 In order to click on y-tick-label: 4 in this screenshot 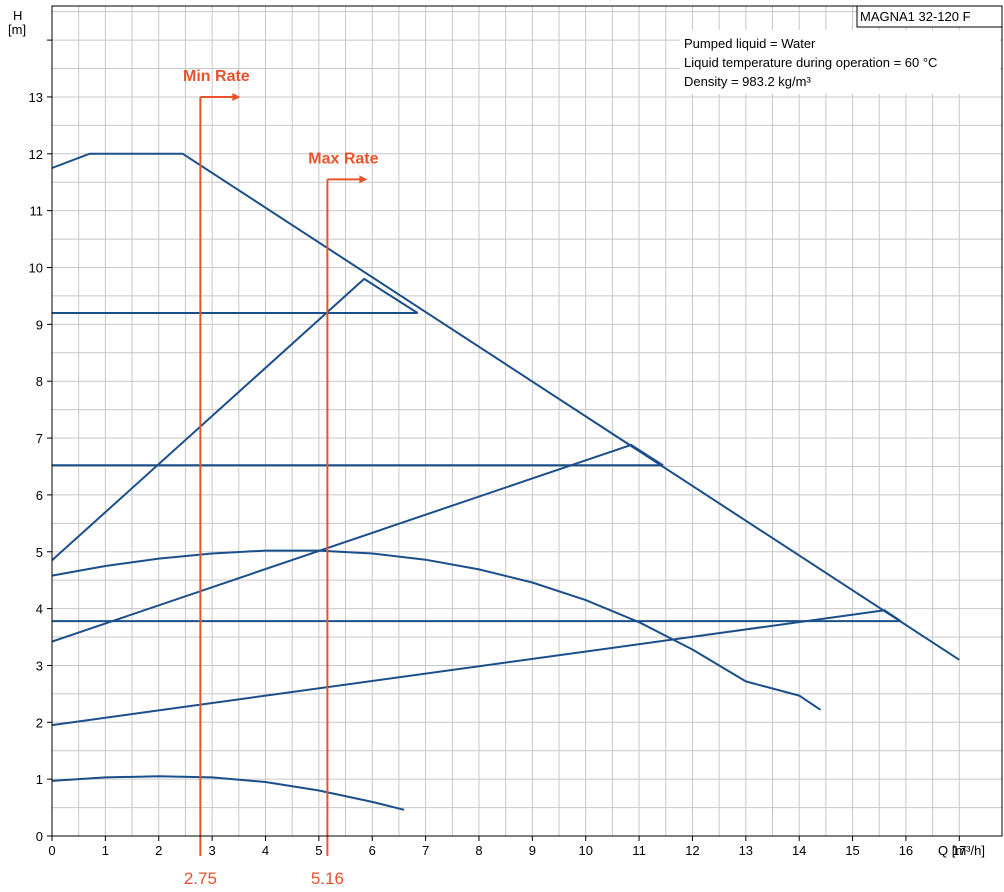, I will do `click(39, 609)`.